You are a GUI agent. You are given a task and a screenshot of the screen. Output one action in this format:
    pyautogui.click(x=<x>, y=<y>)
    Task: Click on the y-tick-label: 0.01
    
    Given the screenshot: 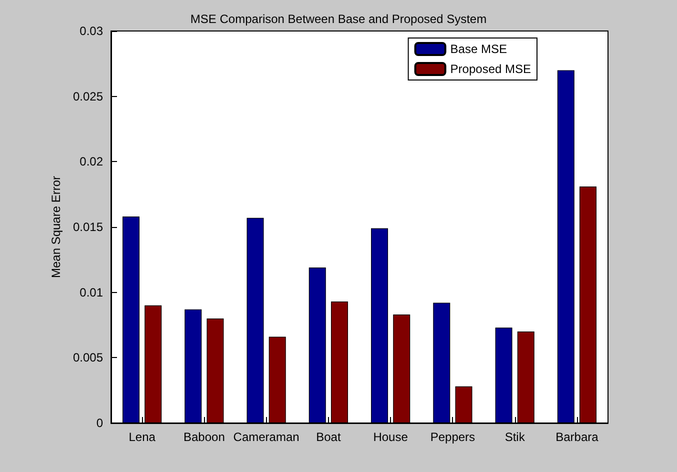 What is the action you would take?
    pyautogui.click(x=92, y=292)
    